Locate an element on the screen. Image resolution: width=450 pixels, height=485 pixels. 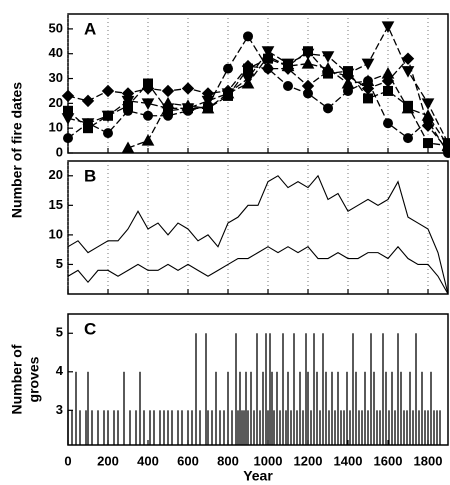
x-tick-label: 1000 is located at coordinates (268, 460).